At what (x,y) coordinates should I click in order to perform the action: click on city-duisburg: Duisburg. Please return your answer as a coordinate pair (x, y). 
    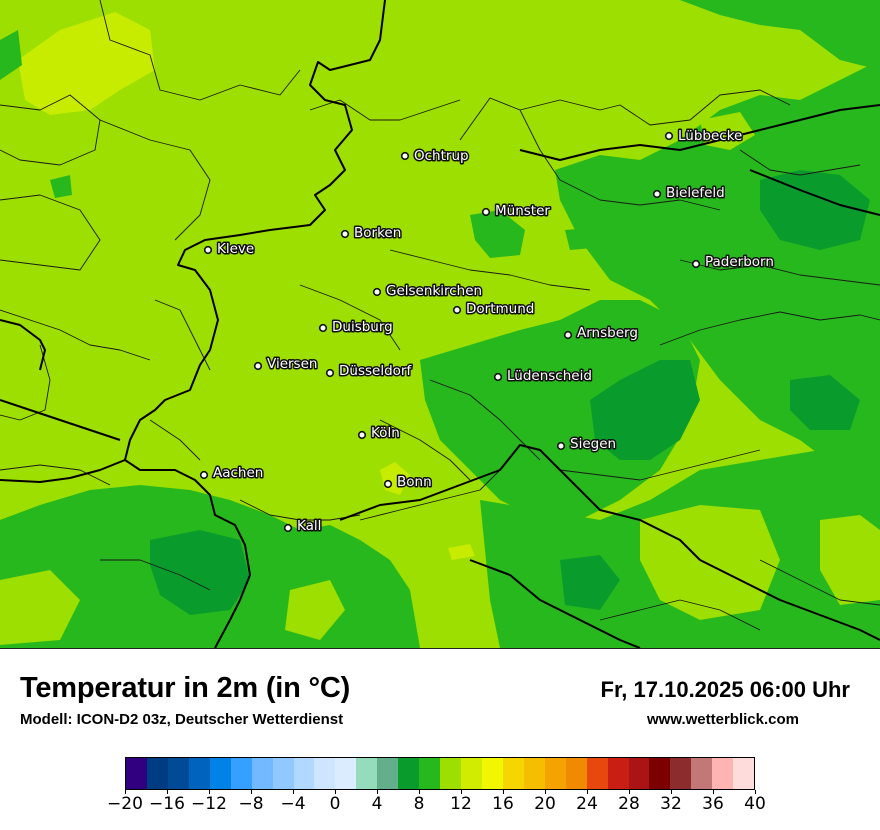
    Looking at the image, I should click on (356, 327).